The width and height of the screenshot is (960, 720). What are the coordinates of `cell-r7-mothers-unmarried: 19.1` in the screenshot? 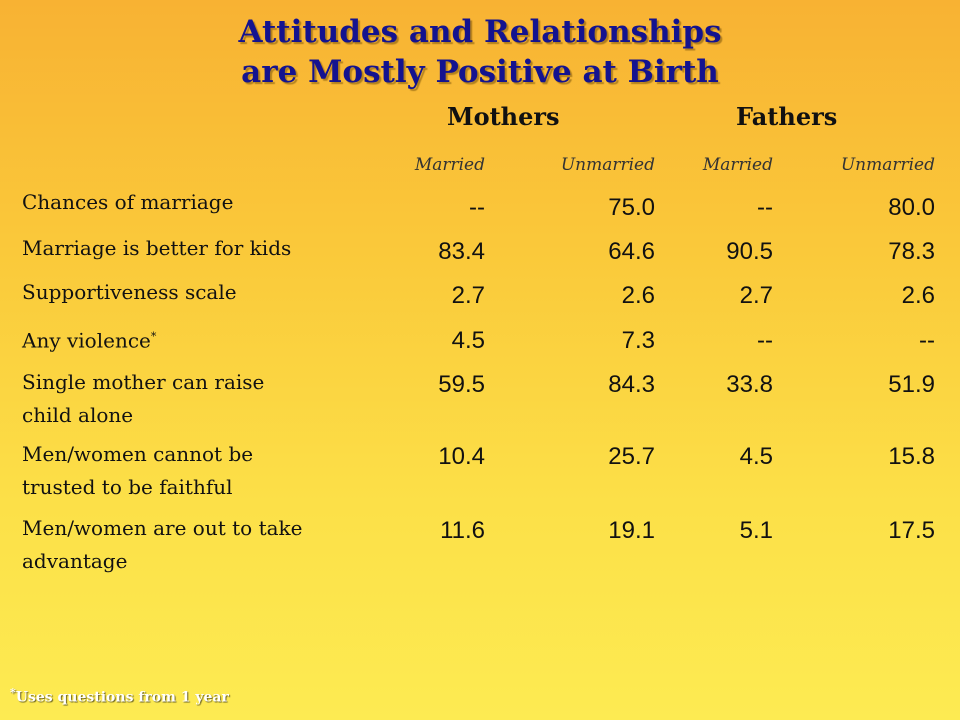 It's located at (631, 530).